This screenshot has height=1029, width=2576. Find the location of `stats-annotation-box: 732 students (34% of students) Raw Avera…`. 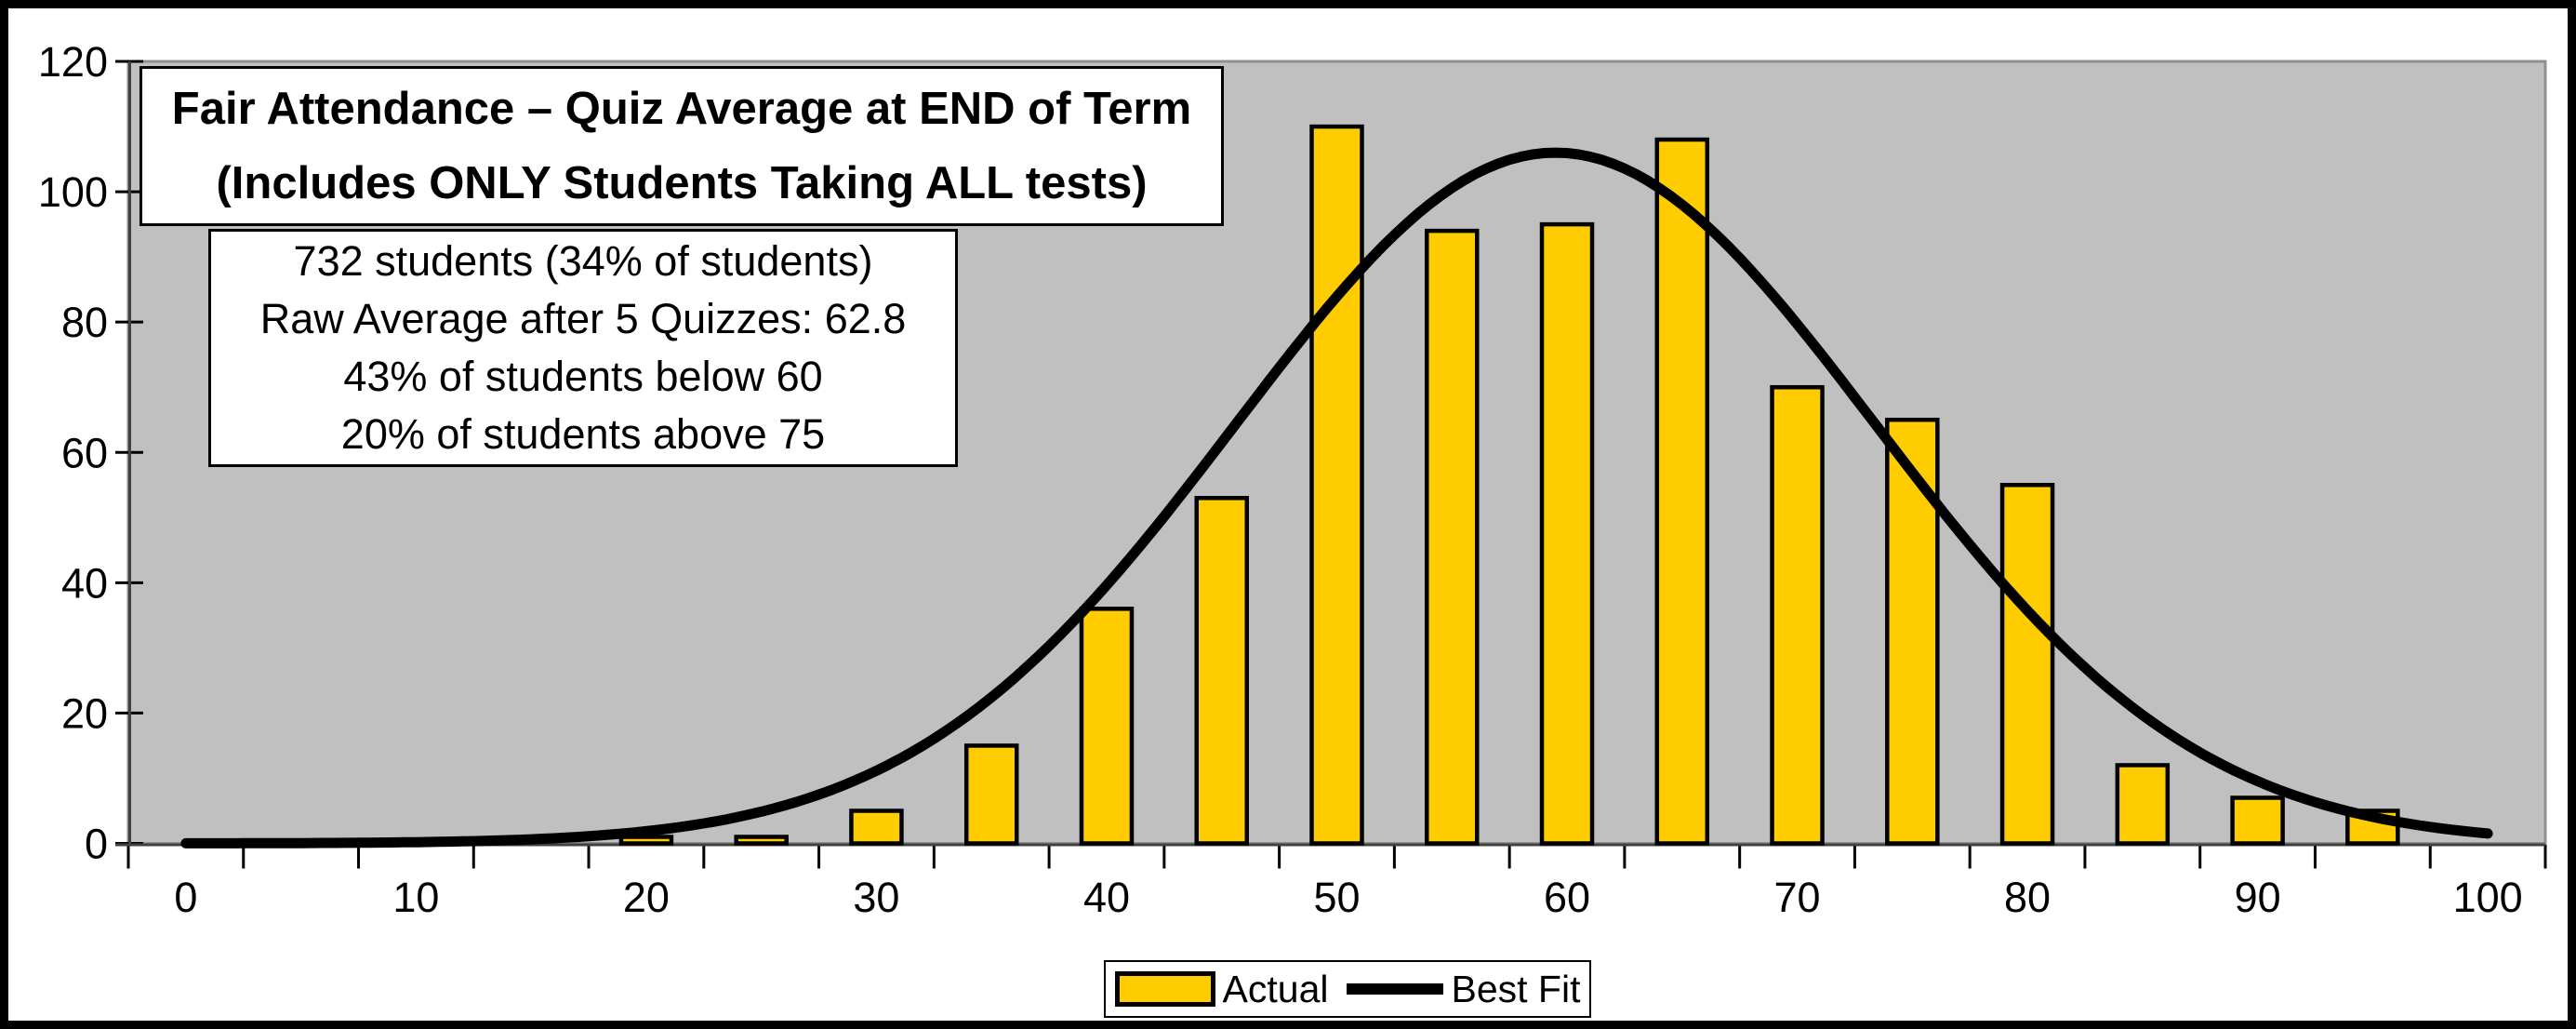

stats-annotation-box: 732 students (34% of students) Raw Avera… is located at coordinates (583, 348).